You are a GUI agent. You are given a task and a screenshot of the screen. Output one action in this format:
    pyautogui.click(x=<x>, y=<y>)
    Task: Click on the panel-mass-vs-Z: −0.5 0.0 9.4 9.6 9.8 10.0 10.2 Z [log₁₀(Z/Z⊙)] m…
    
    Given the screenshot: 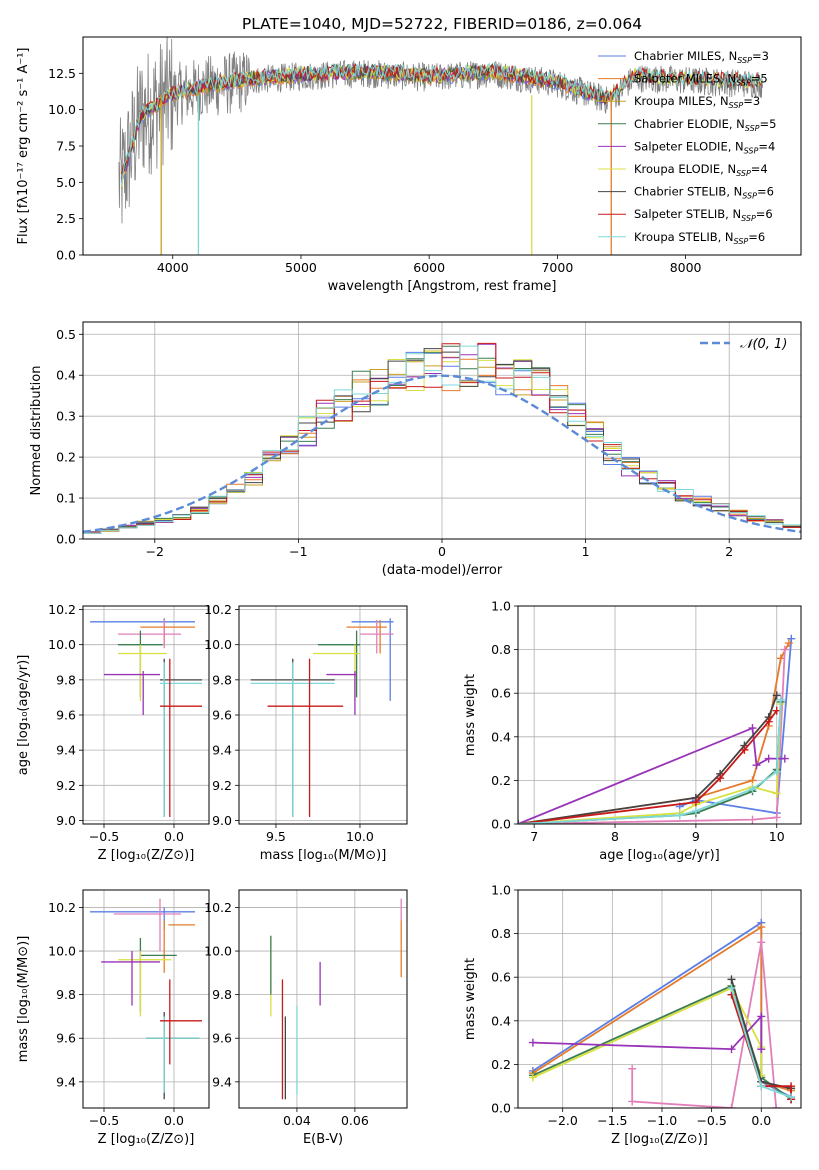 What is the action you would take?
    pyautogui.click(x=113, y=1018)
    